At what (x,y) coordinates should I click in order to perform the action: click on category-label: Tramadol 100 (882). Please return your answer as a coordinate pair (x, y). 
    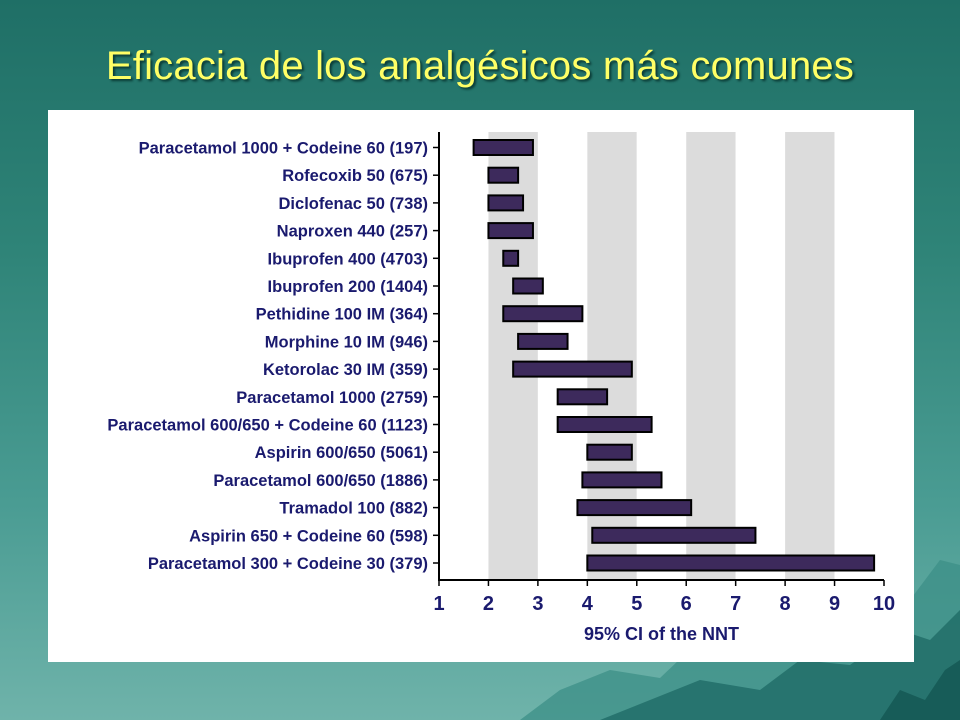
    Looking at the image, I should click on (353, 509).